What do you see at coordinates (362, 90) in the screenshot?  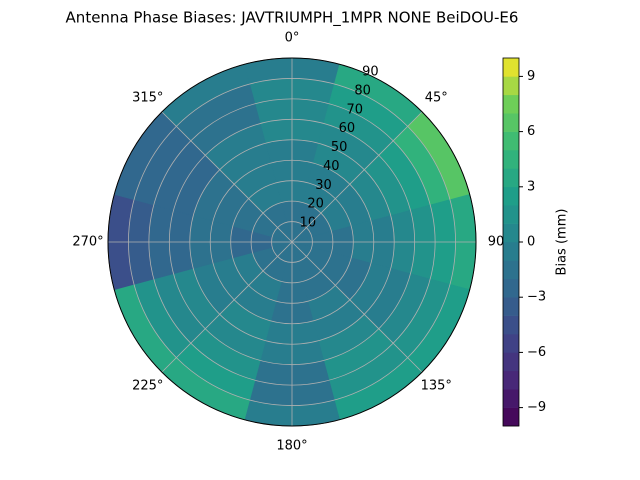 I see `radial-tick-label: 80` at bounding box center [362, 90].